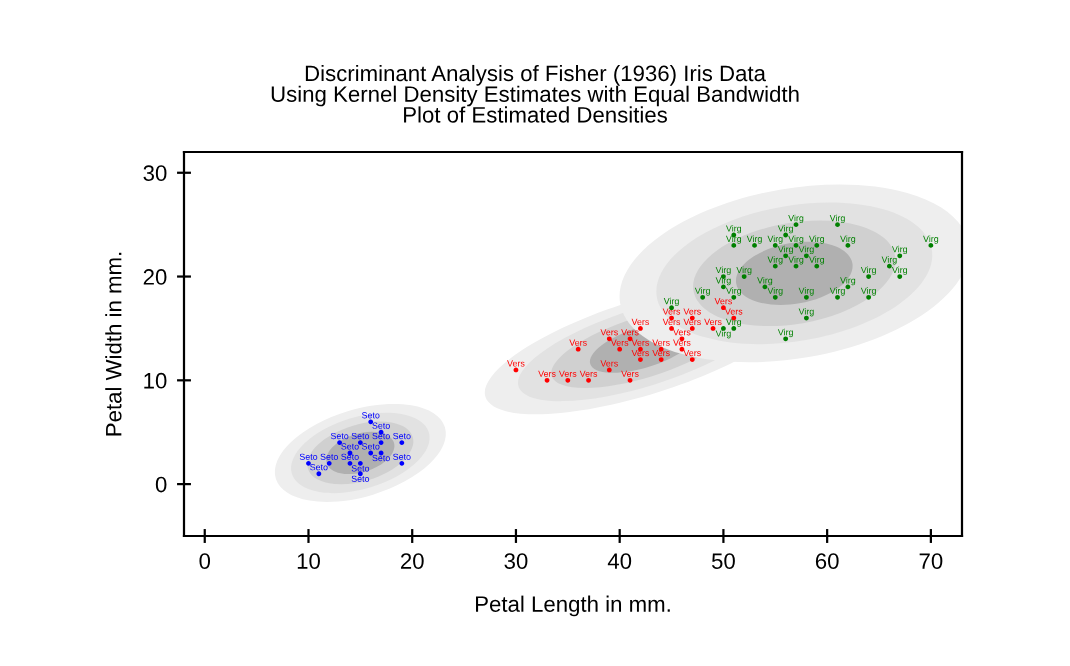 This screenshot has height=666, width=1070. Describe the element at coordinates (155, 380) in the screenshot. I see `y-tick-label: 10` at that location.